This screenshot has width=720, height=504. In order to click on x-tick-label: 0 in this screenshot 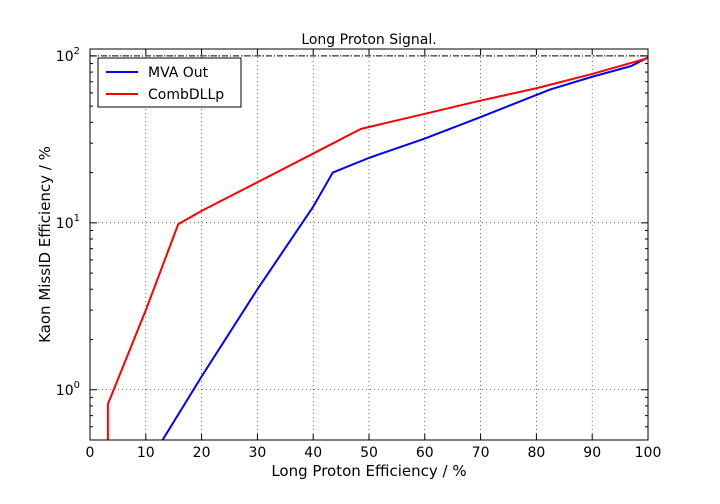, I will do `click(90, 453)`.